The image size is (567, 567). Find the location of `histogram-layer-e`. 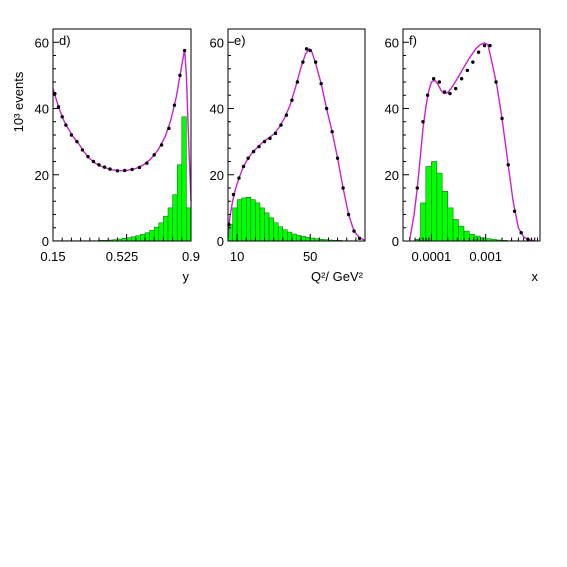

histogram-layer-e is located at coordinates (296, 219).